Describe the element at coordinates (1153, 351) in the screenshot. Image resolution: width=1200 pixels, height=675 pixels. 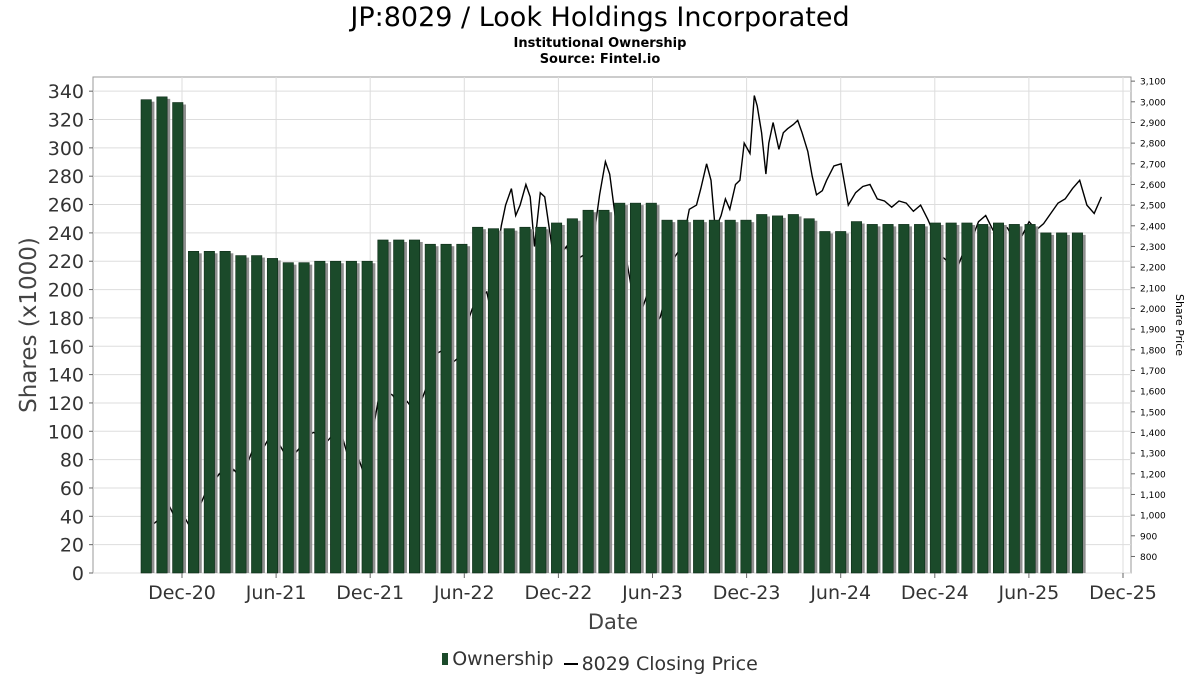
I see `y2-tick-label: 1,800` at that location.